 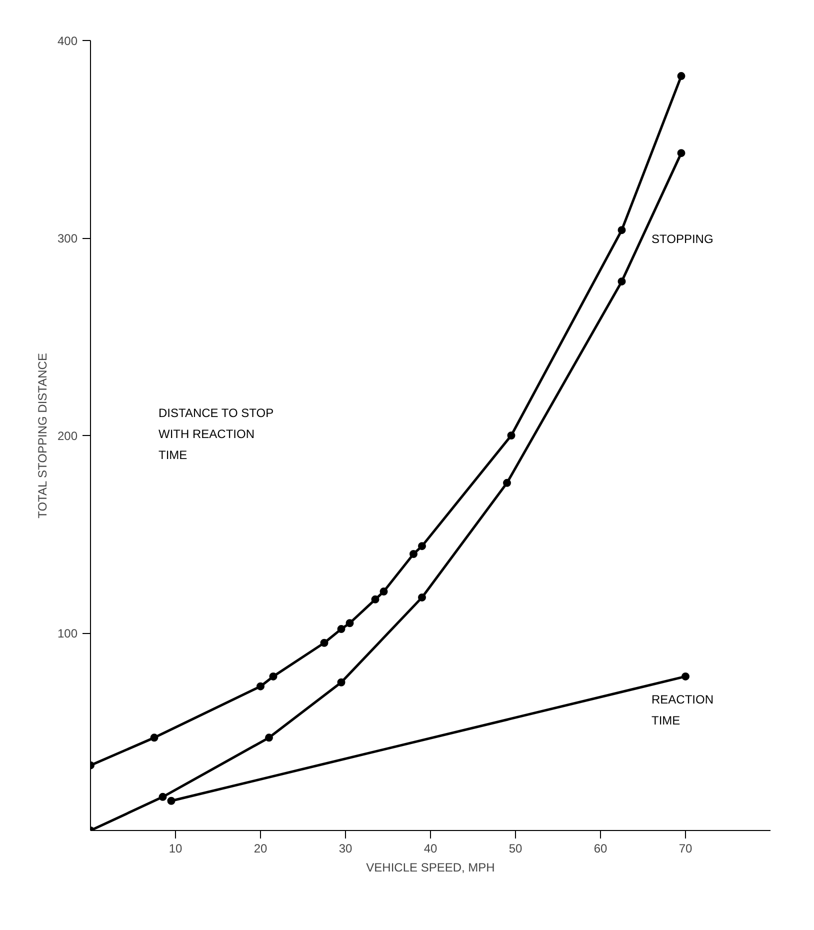 I want to click on x-tick-label: 20, so click(x=261, y=849).